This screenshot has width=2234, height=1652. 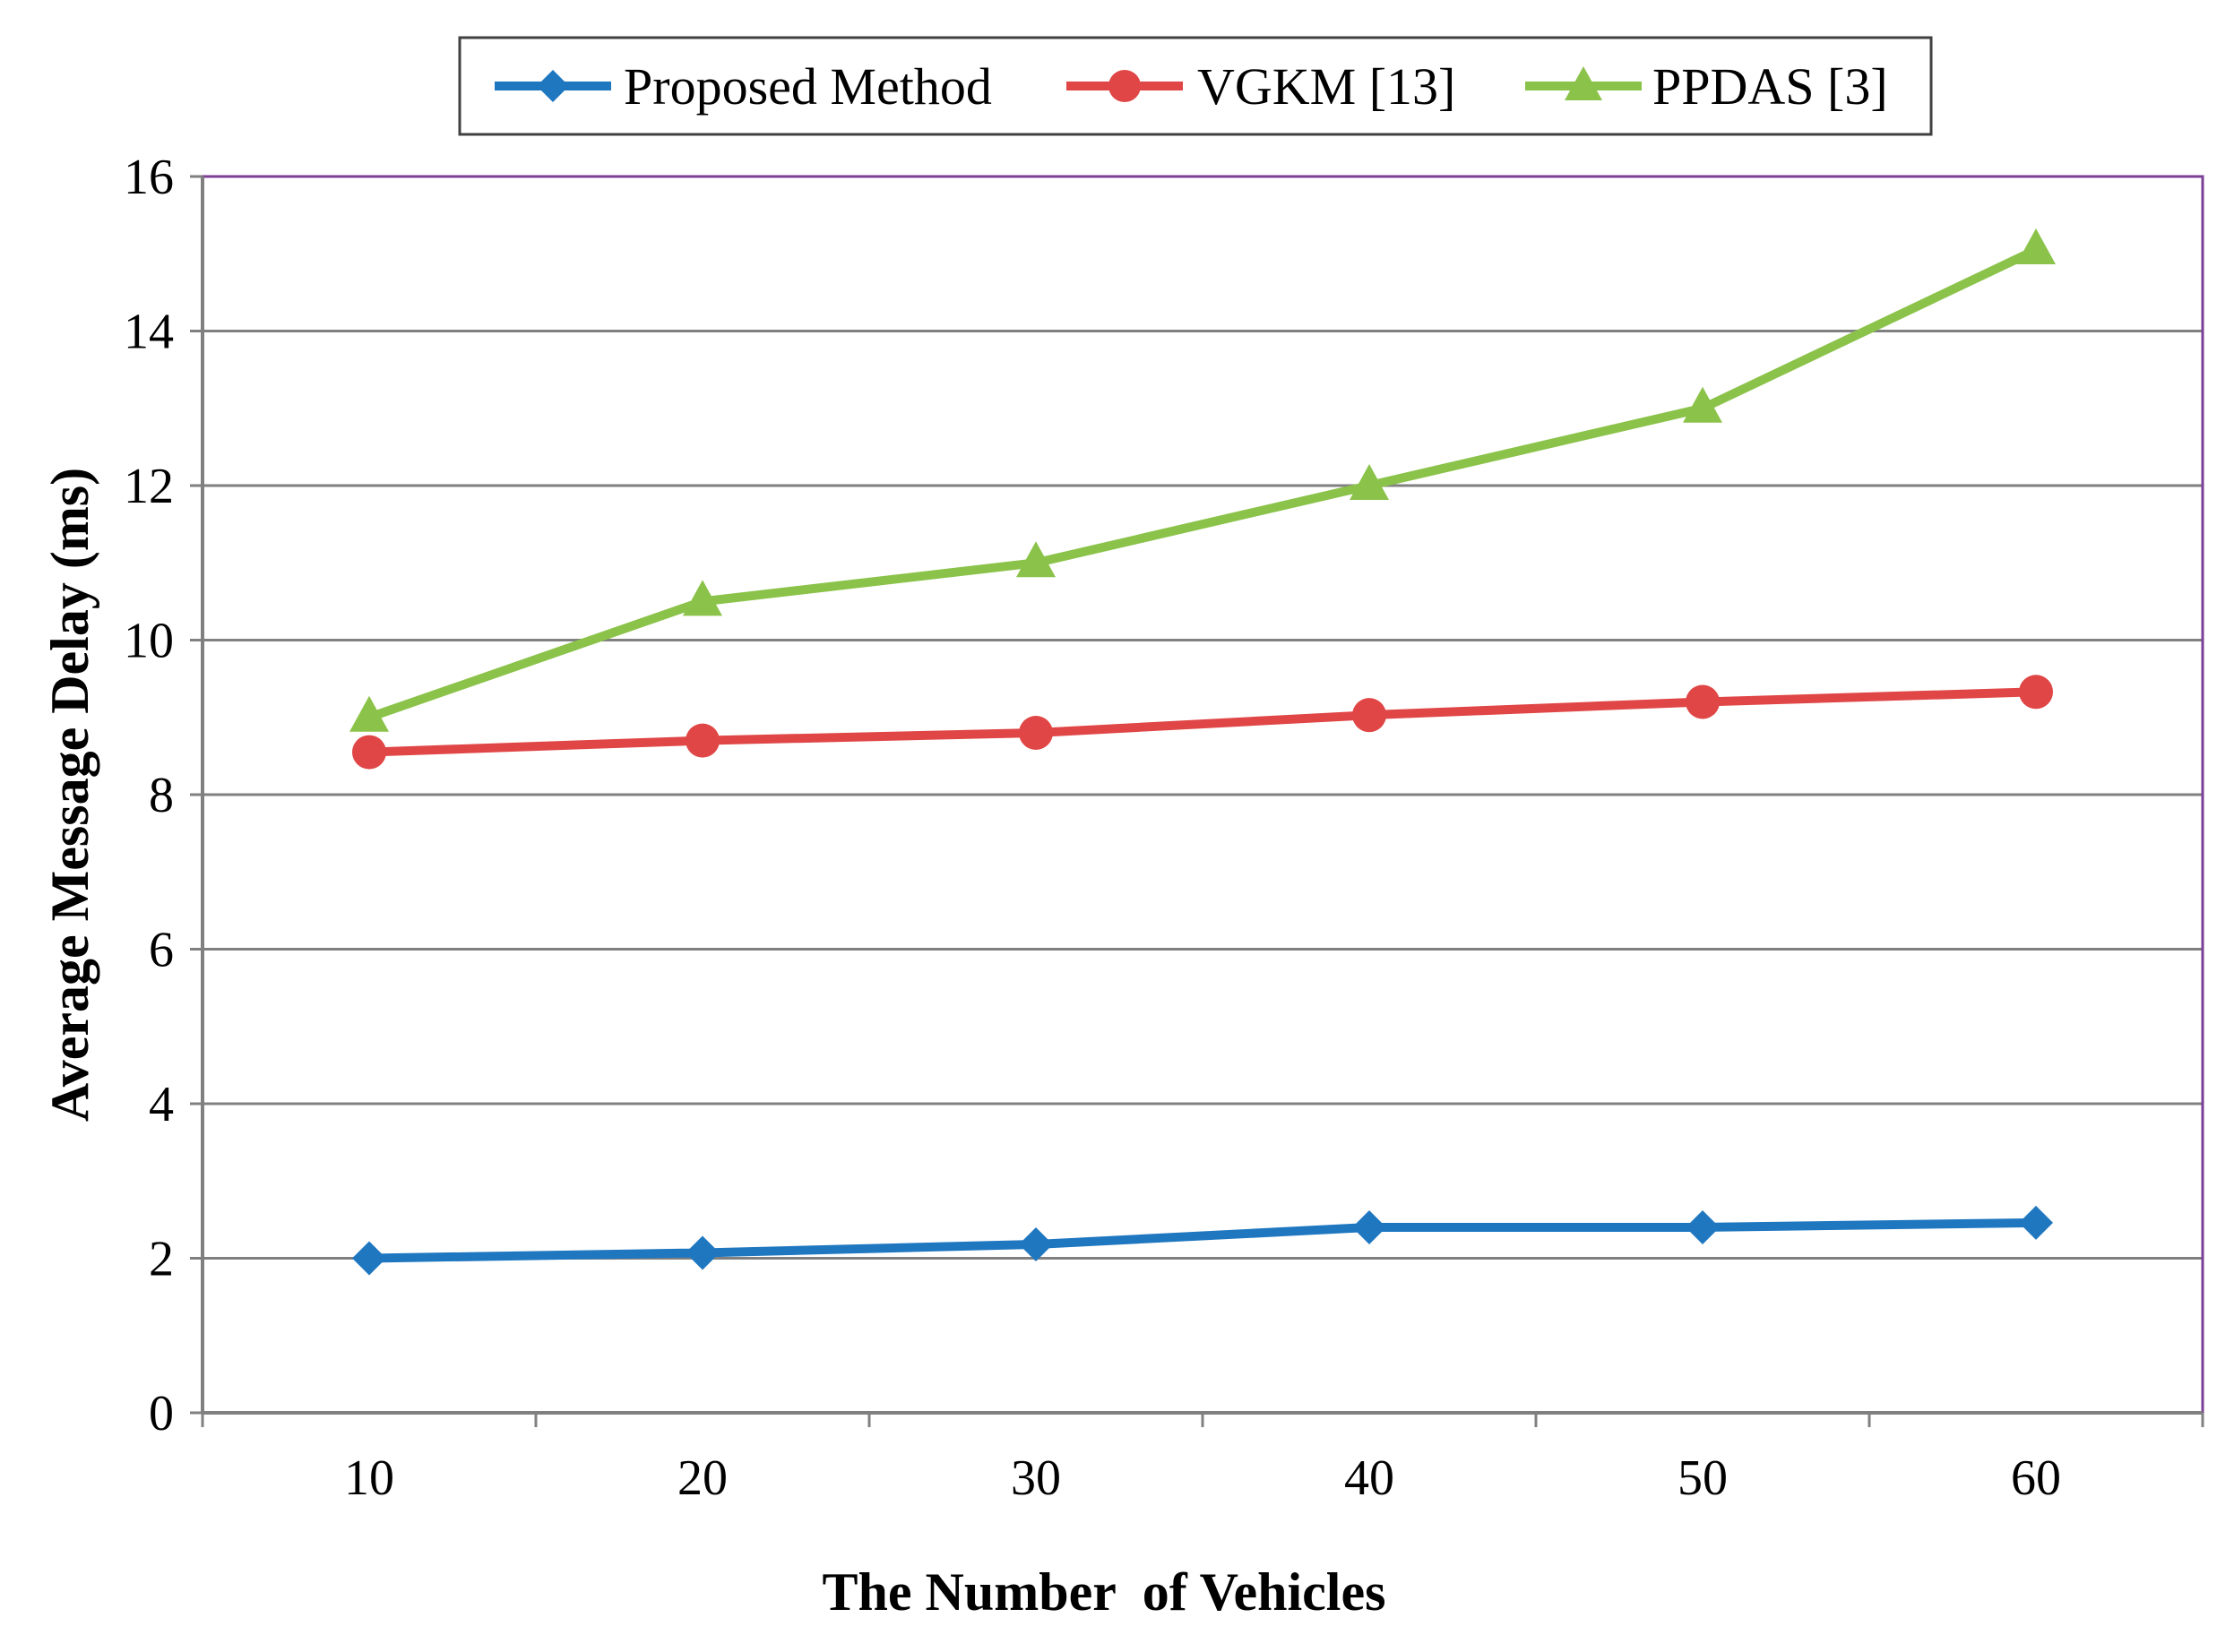 What do you see at coordinates (1369, 1478) in the screenshot?
I see `x-tick-label: 40` at bounding box center [1369, 1478].